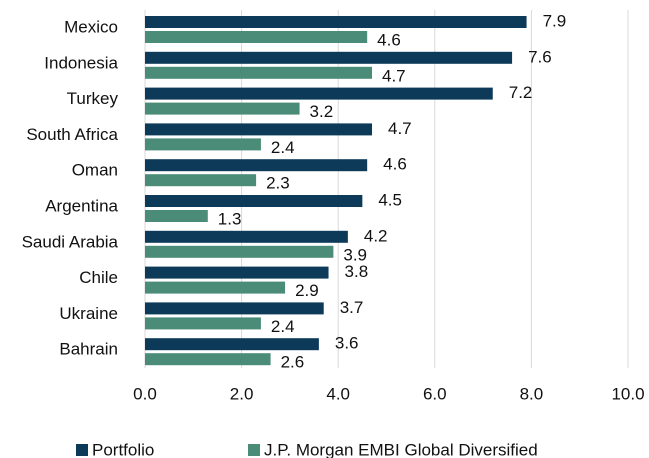 The width and height of the screenshot is (649, 458). I want to click on data-label: 4.5, so click(390, 199).